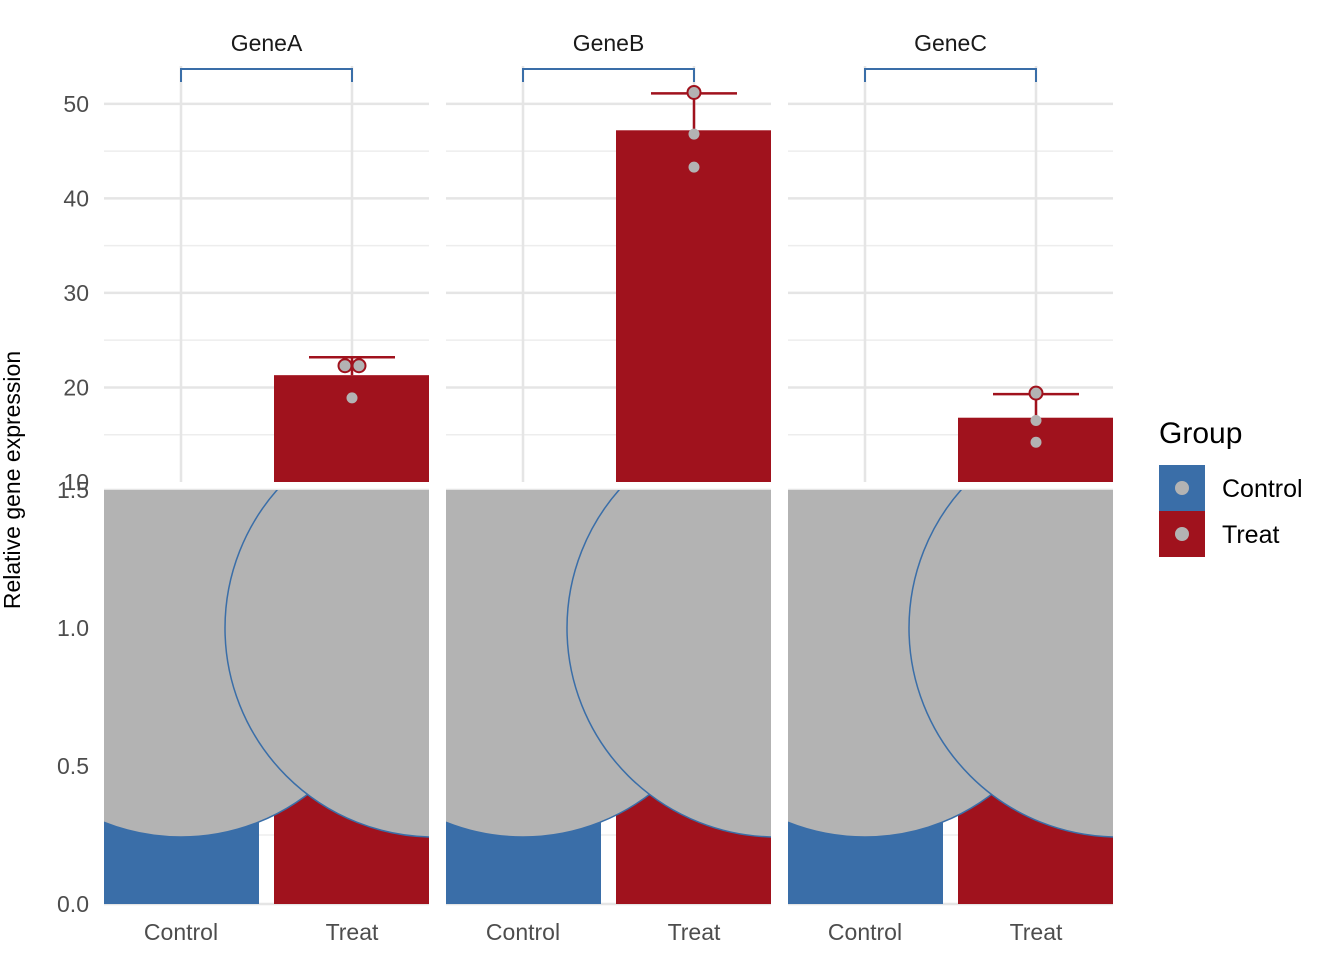  What do you see at coordinates (73, 766) in the screenshot?
I see `y-tick-label-lower: 0.5` at bounding box center [73, 766].